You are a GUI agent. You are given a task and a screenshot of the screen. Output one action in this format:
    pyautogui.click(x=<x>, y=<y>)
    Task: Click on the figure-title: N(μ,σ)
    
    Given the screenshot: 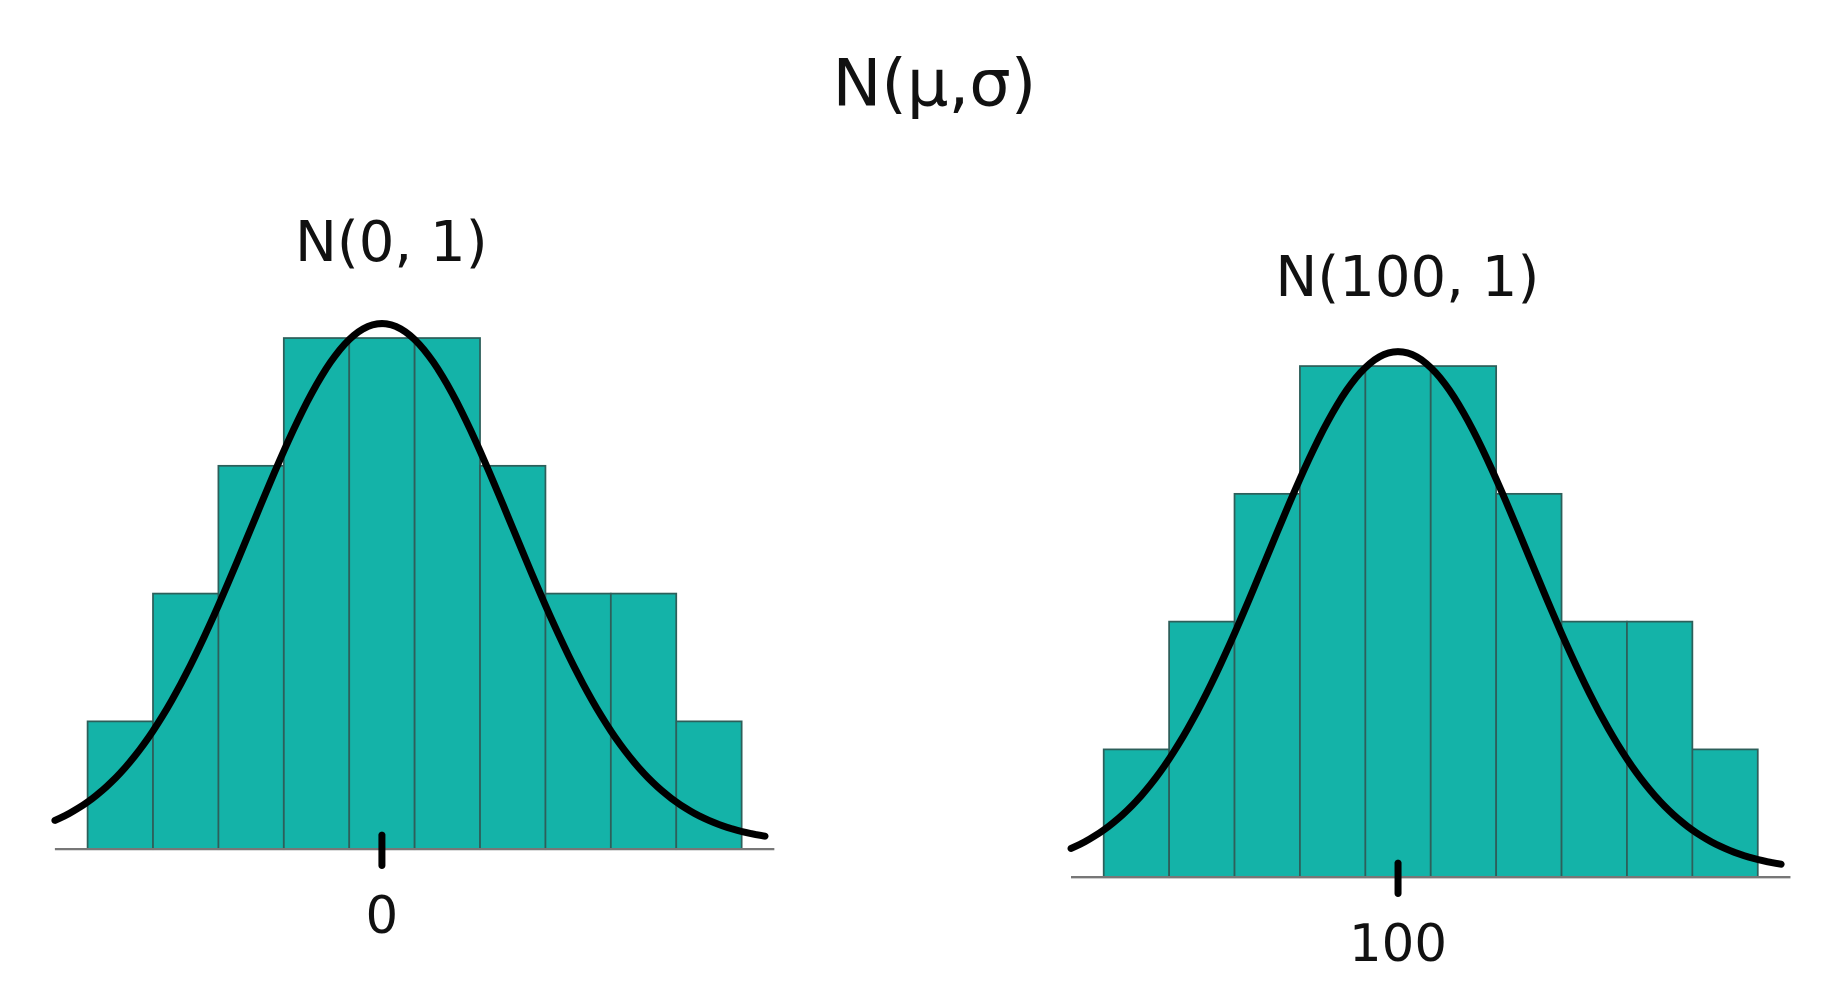 What is the action you would take?
    pyautogui.click(x=934, y=84)
    